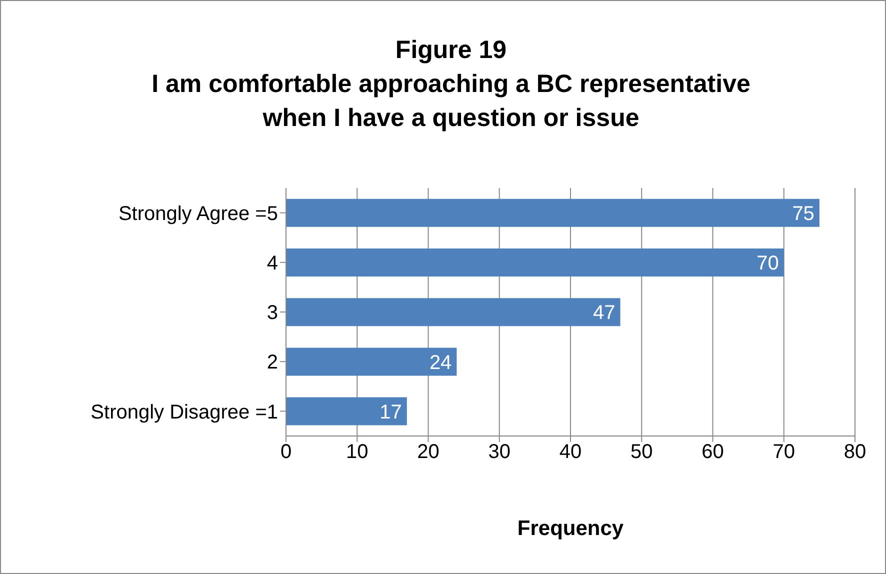 The image size is (886, 574). What do you see at coordinates (272, 313) in the screenshot?
I see `y-tick-label: 3` at bounding box center [272, 313].